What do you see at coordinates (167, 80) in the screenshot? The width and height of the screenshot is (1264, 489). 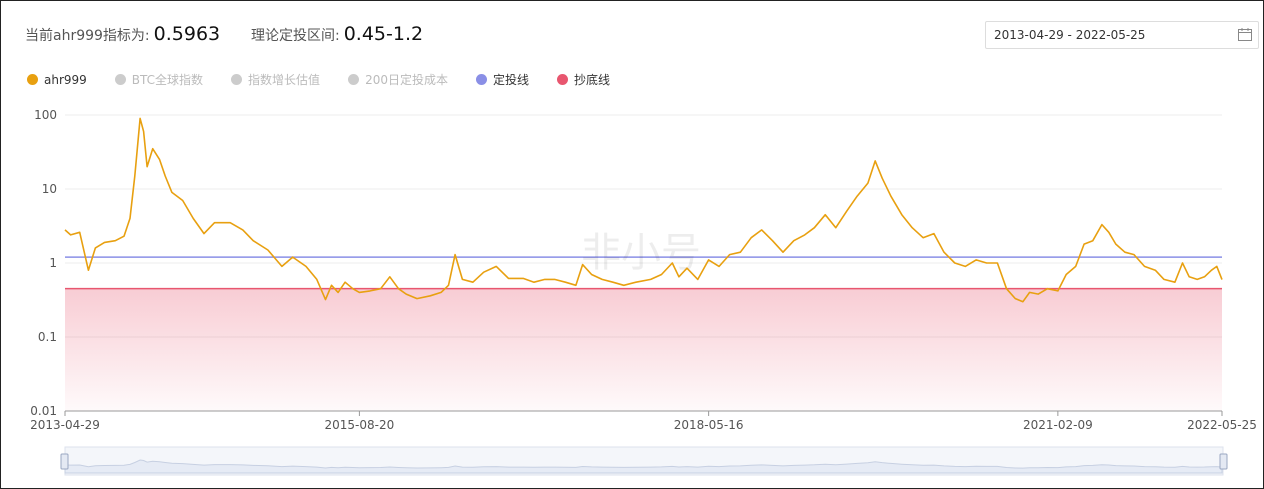 I see `legend-label: BTC全球指数` at bounding box center [167, 80].